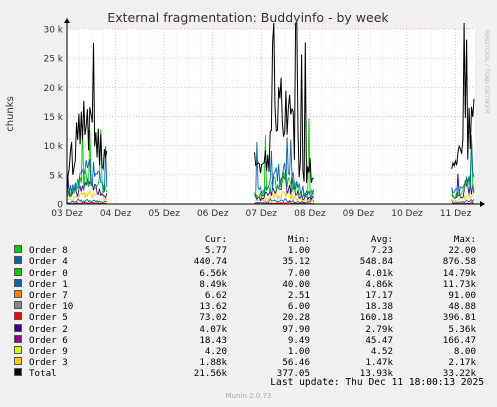 This screenshot has height=407, width=497. I want to click on legend-header-min: Min:, so click(298, 239).